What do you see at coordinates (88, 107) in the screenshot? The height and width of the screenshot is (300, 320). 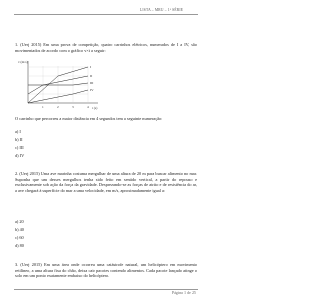 I see `x-tick-label: 4` at bounding box center [88, 107].